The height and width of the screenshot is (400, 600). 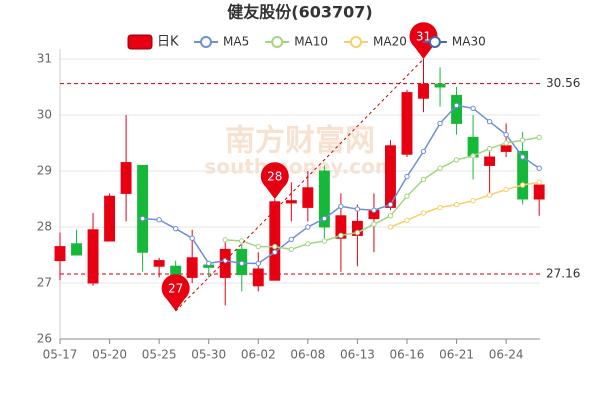 I want to click on marker-label: 27, so click(x=175, y=289).